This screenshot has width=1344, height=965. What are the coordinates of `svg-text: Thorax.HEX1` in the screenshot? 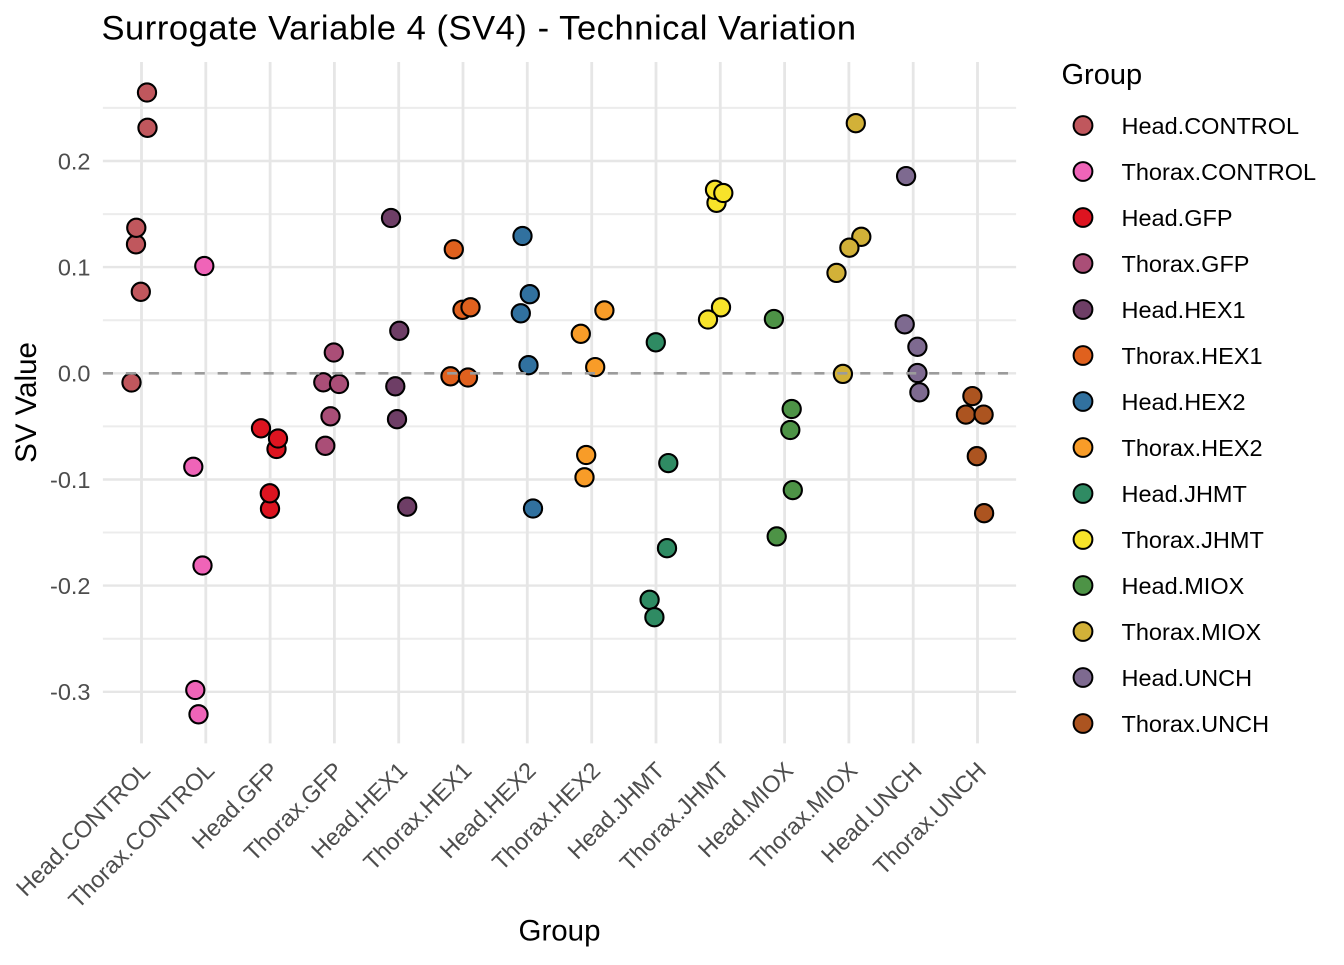 It's located at (1192, 356).